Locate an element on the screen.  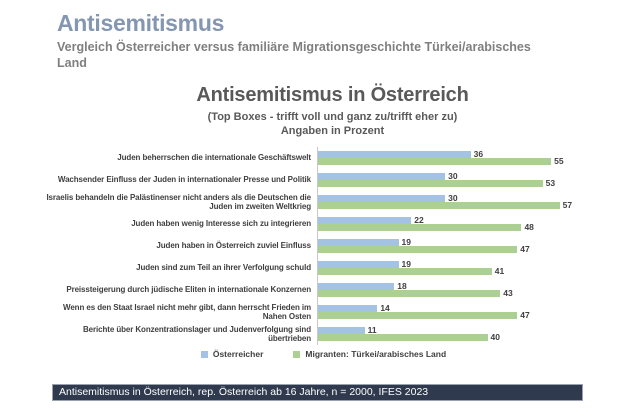
value-label: 36 is located at coordinates (478, 154).